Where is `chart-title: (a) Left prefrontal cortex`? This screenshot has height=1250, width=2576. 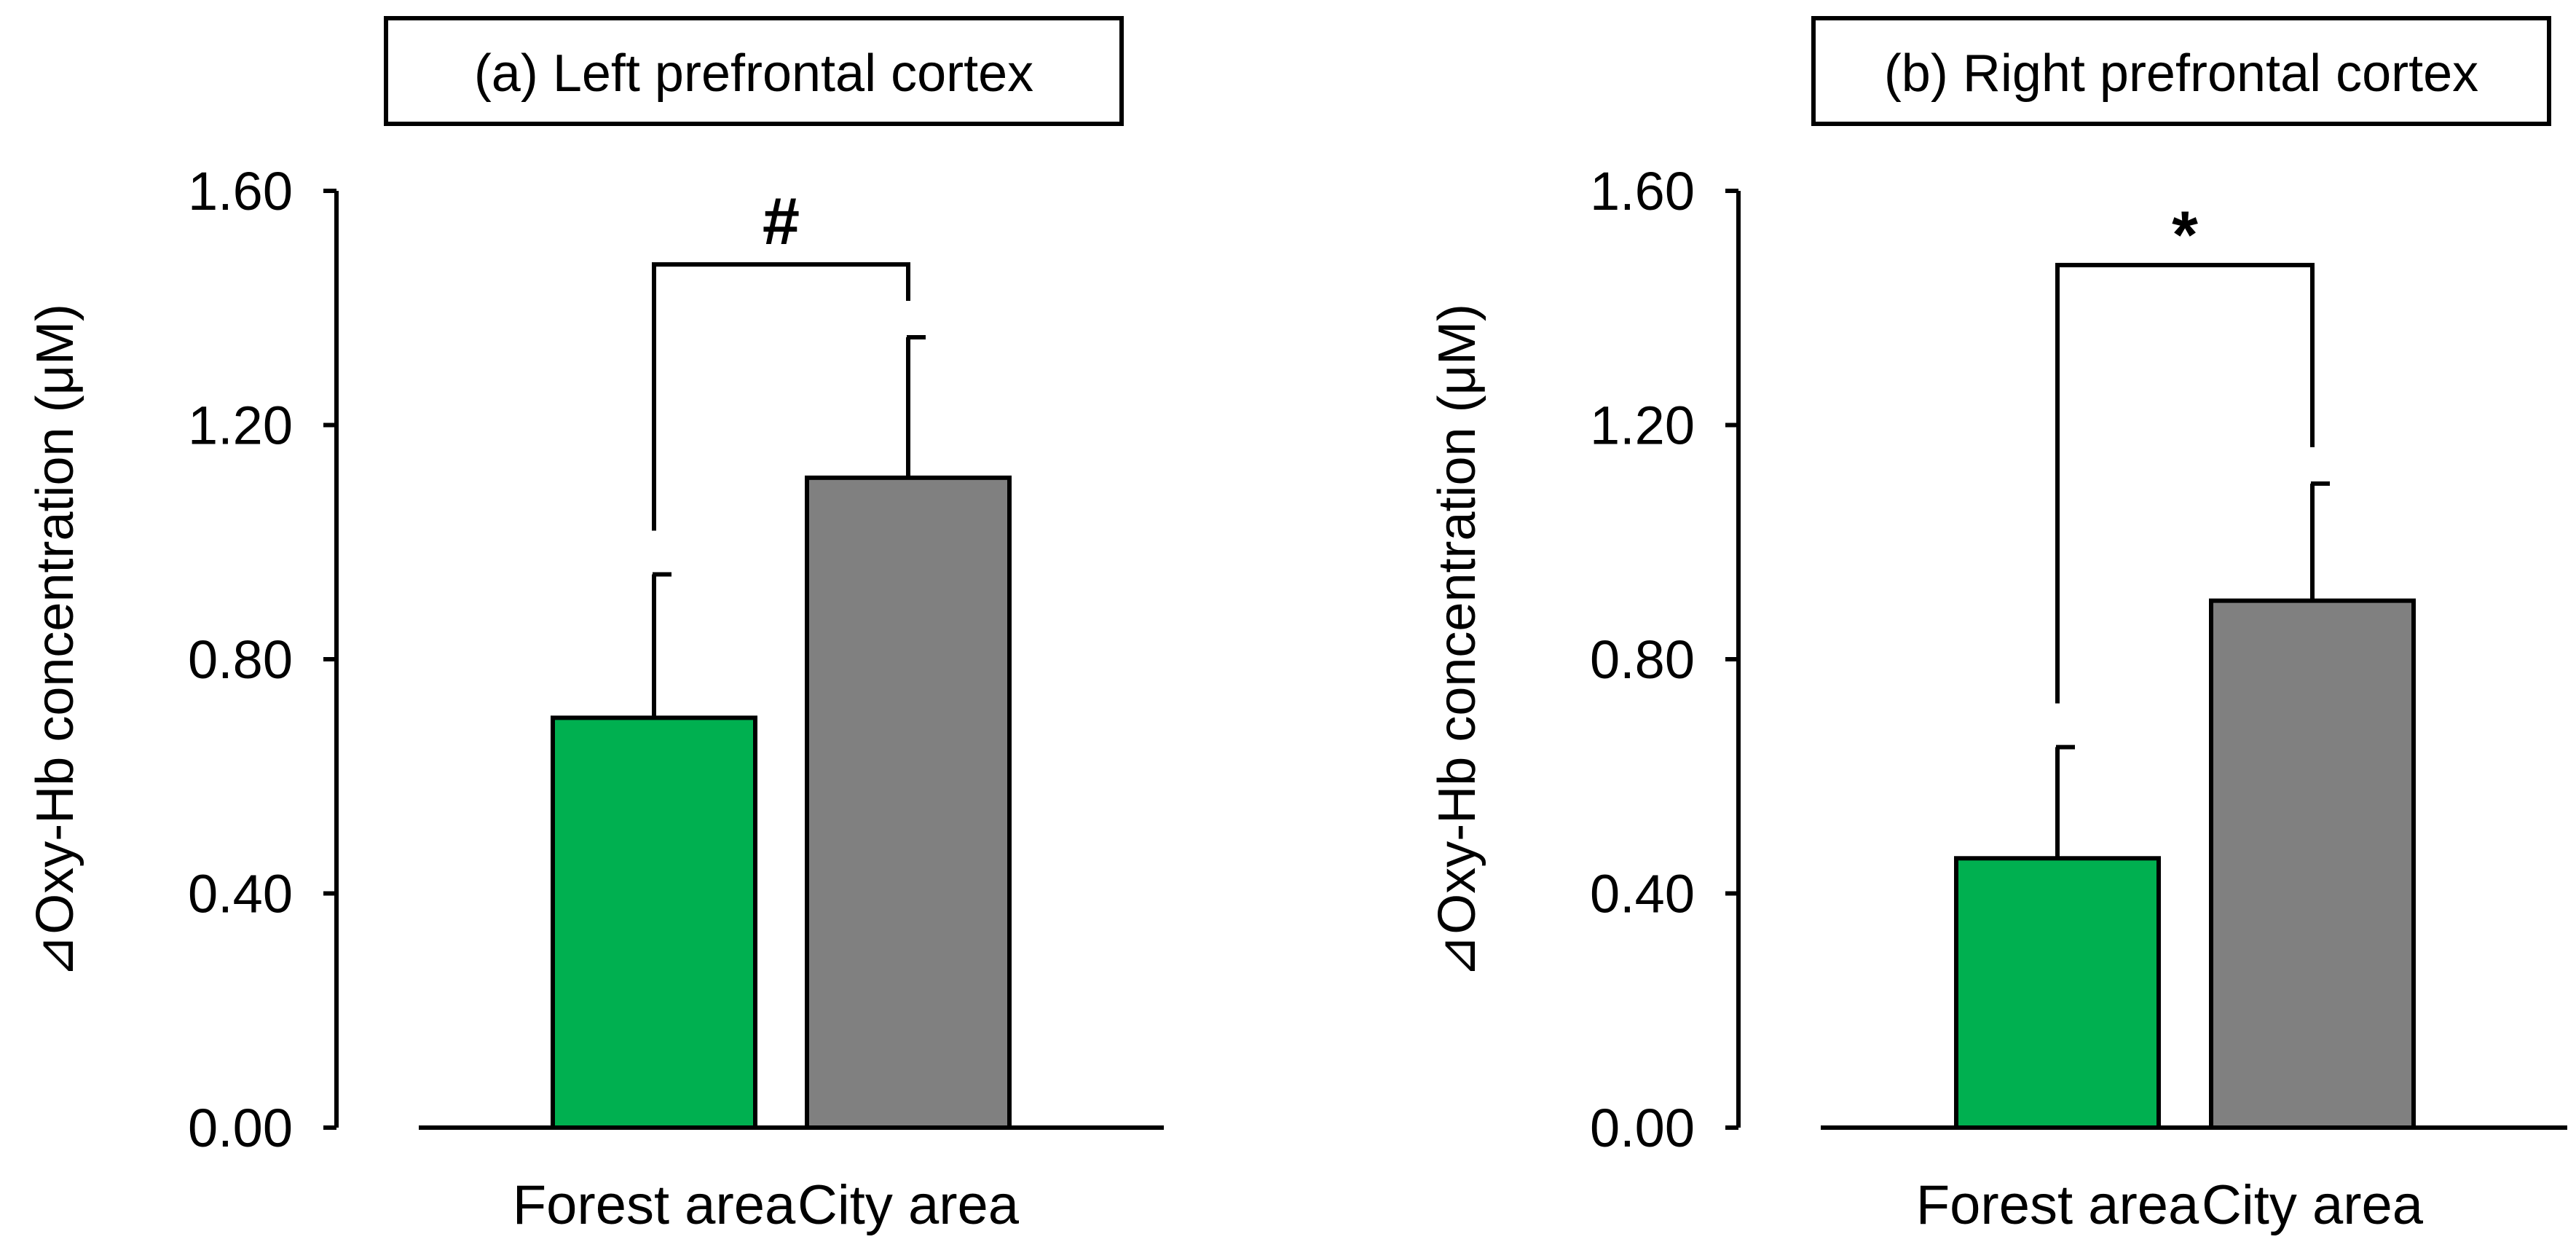
chart-title: (a) Left prefrontal cortex is located at coordinates (753, 73).